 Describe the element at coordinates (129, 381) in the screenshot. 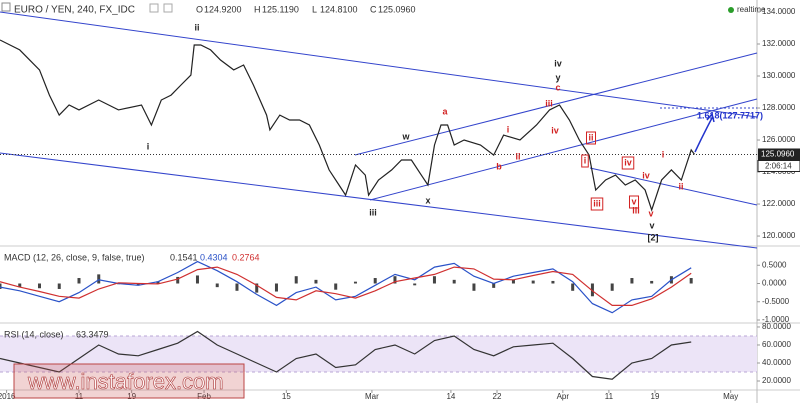

I see `watermark-box` at that location.